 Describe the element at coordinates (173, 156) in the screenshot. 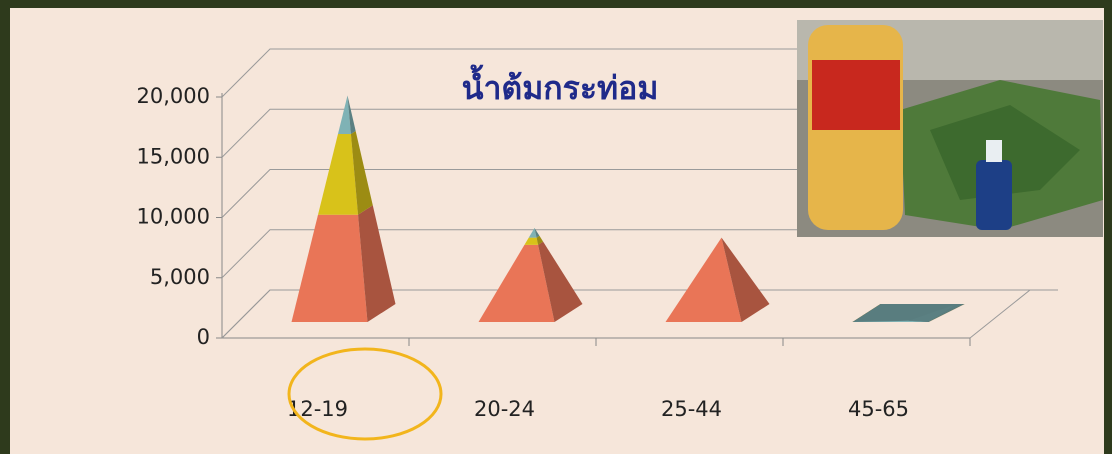

I see `y-tick-label: 15,000` at that location.